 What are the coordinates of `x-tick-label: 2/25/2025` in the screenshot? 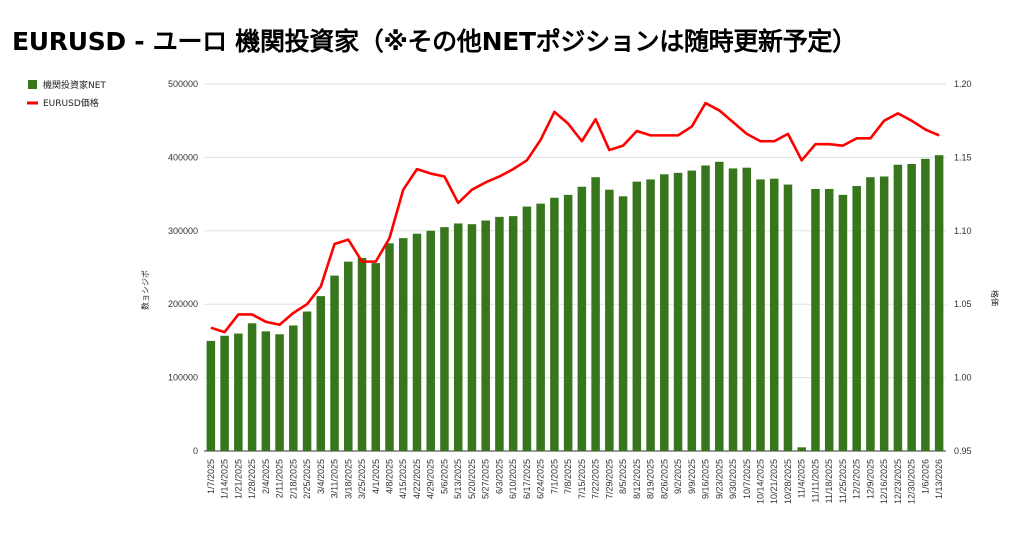 It's located at (307, 479).